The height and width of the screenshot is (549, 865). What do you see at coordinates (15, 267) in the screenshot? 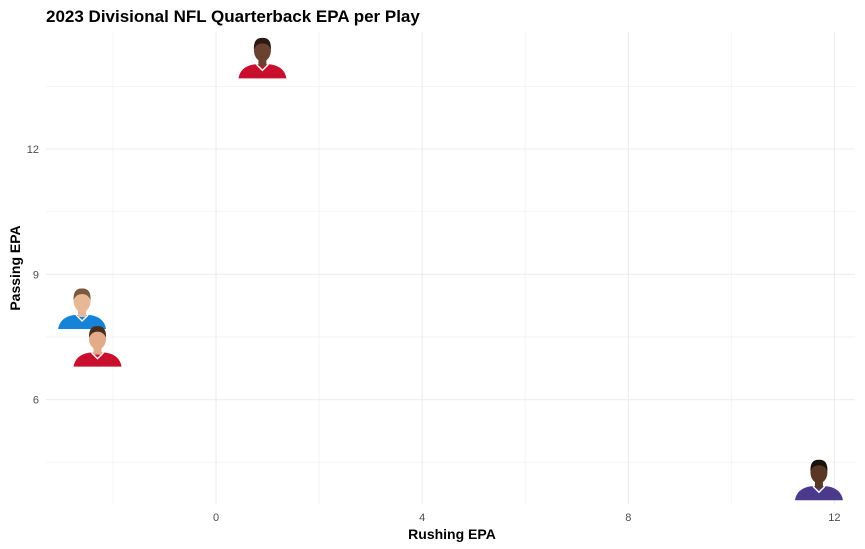
I see `y-axis-title: Passing EPA` at bounding box center [15, 267].